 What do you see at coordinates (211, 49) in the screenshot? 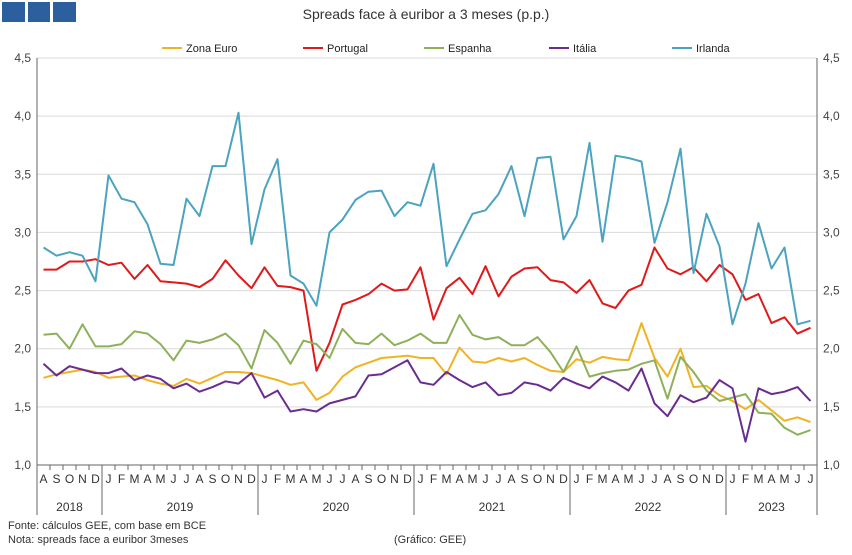
I see `legend-label: Zona Euro` at bounding box center [211, 49].